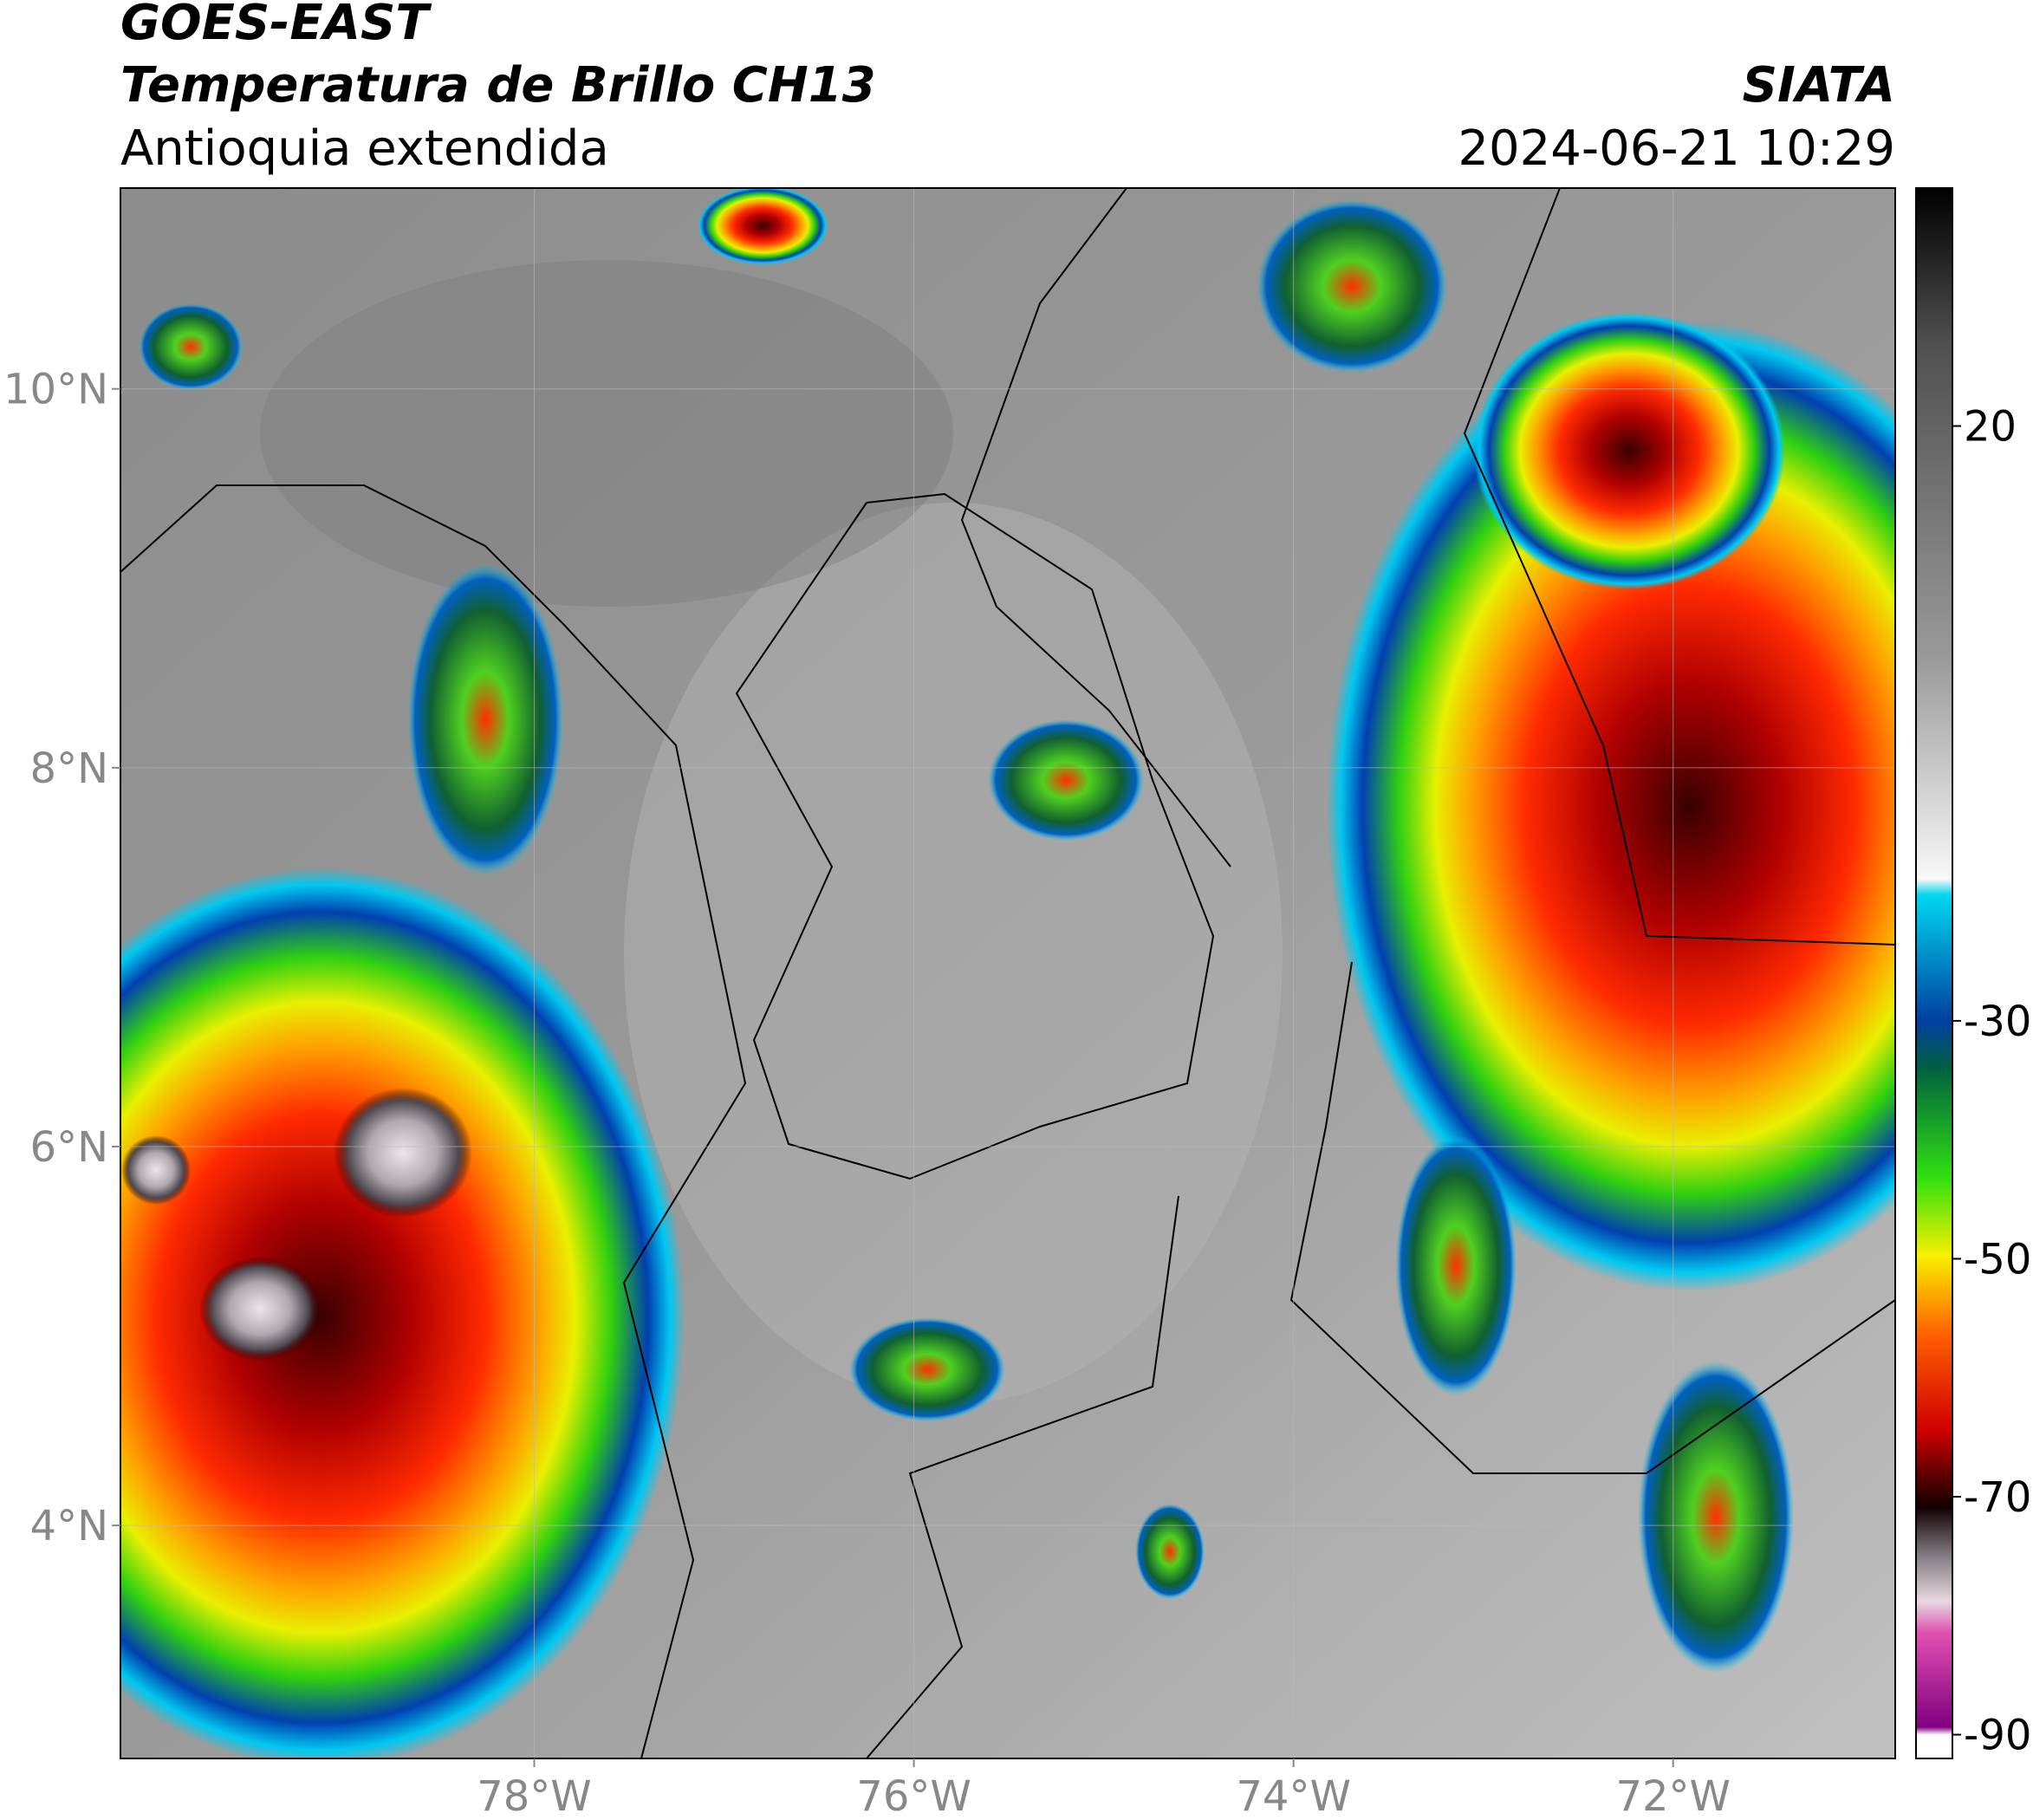  I want to click on y-tick-label: 8°N, so click(69, 768).